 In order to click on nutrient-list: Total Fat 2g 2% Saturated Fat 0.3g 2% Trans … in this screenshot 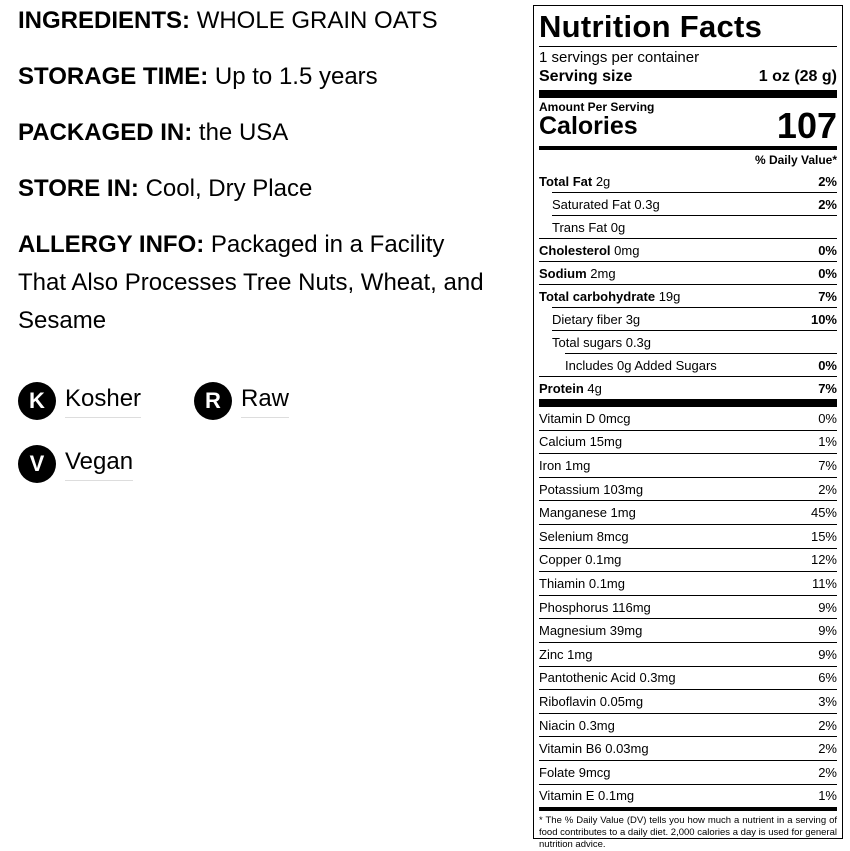, I will do `click(688, 284)`.